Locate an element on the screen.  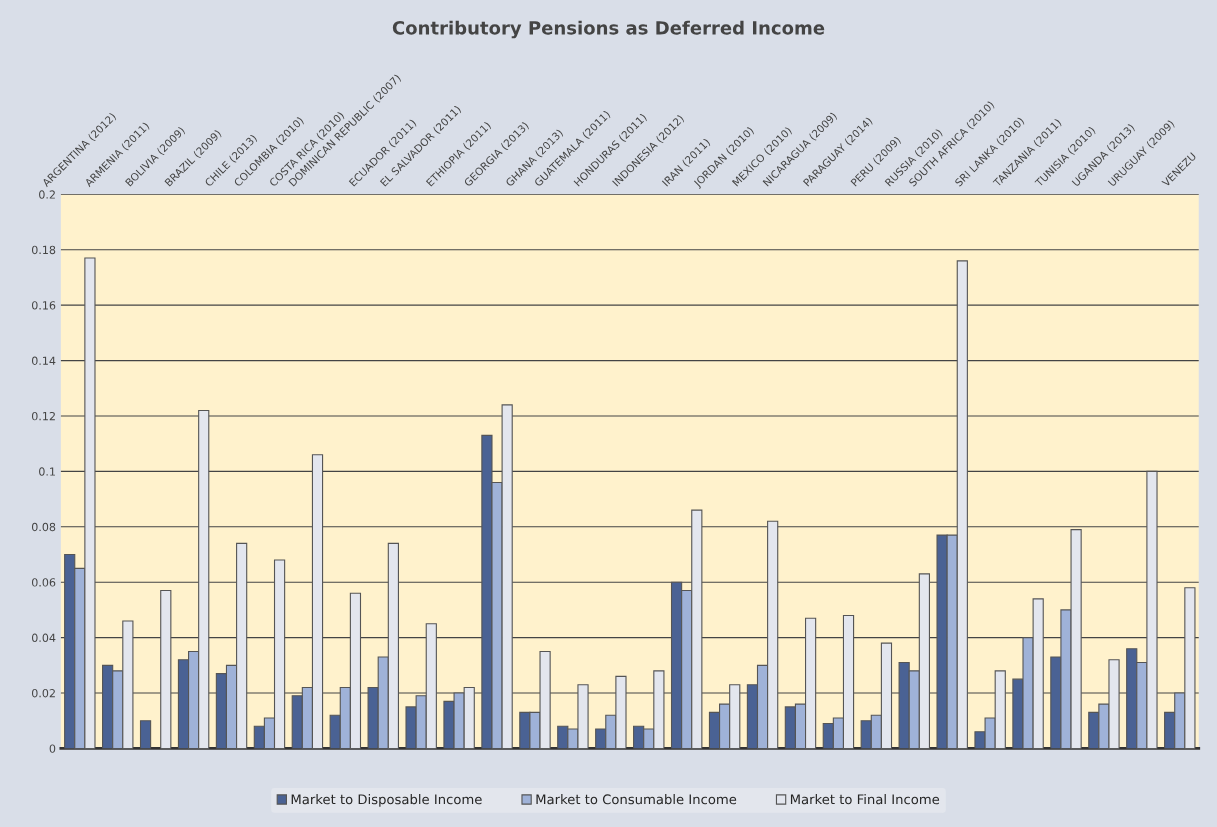
y-tick-label: 0 is located at coordinates (52, 748).